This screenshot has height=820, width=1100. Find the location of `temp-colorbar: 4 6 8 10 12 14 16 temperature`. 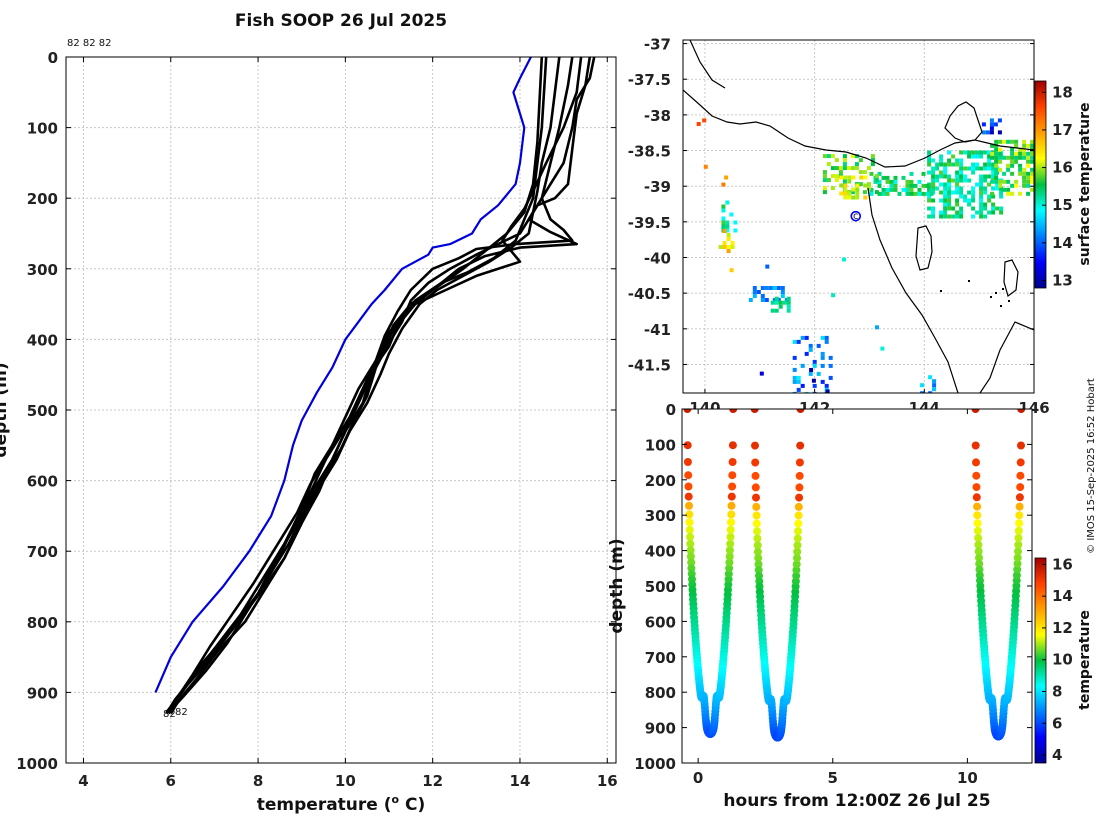

temp-colorbar: 4 6 8 10 12 14 16 temperature is located at coordinates (1063, 659).